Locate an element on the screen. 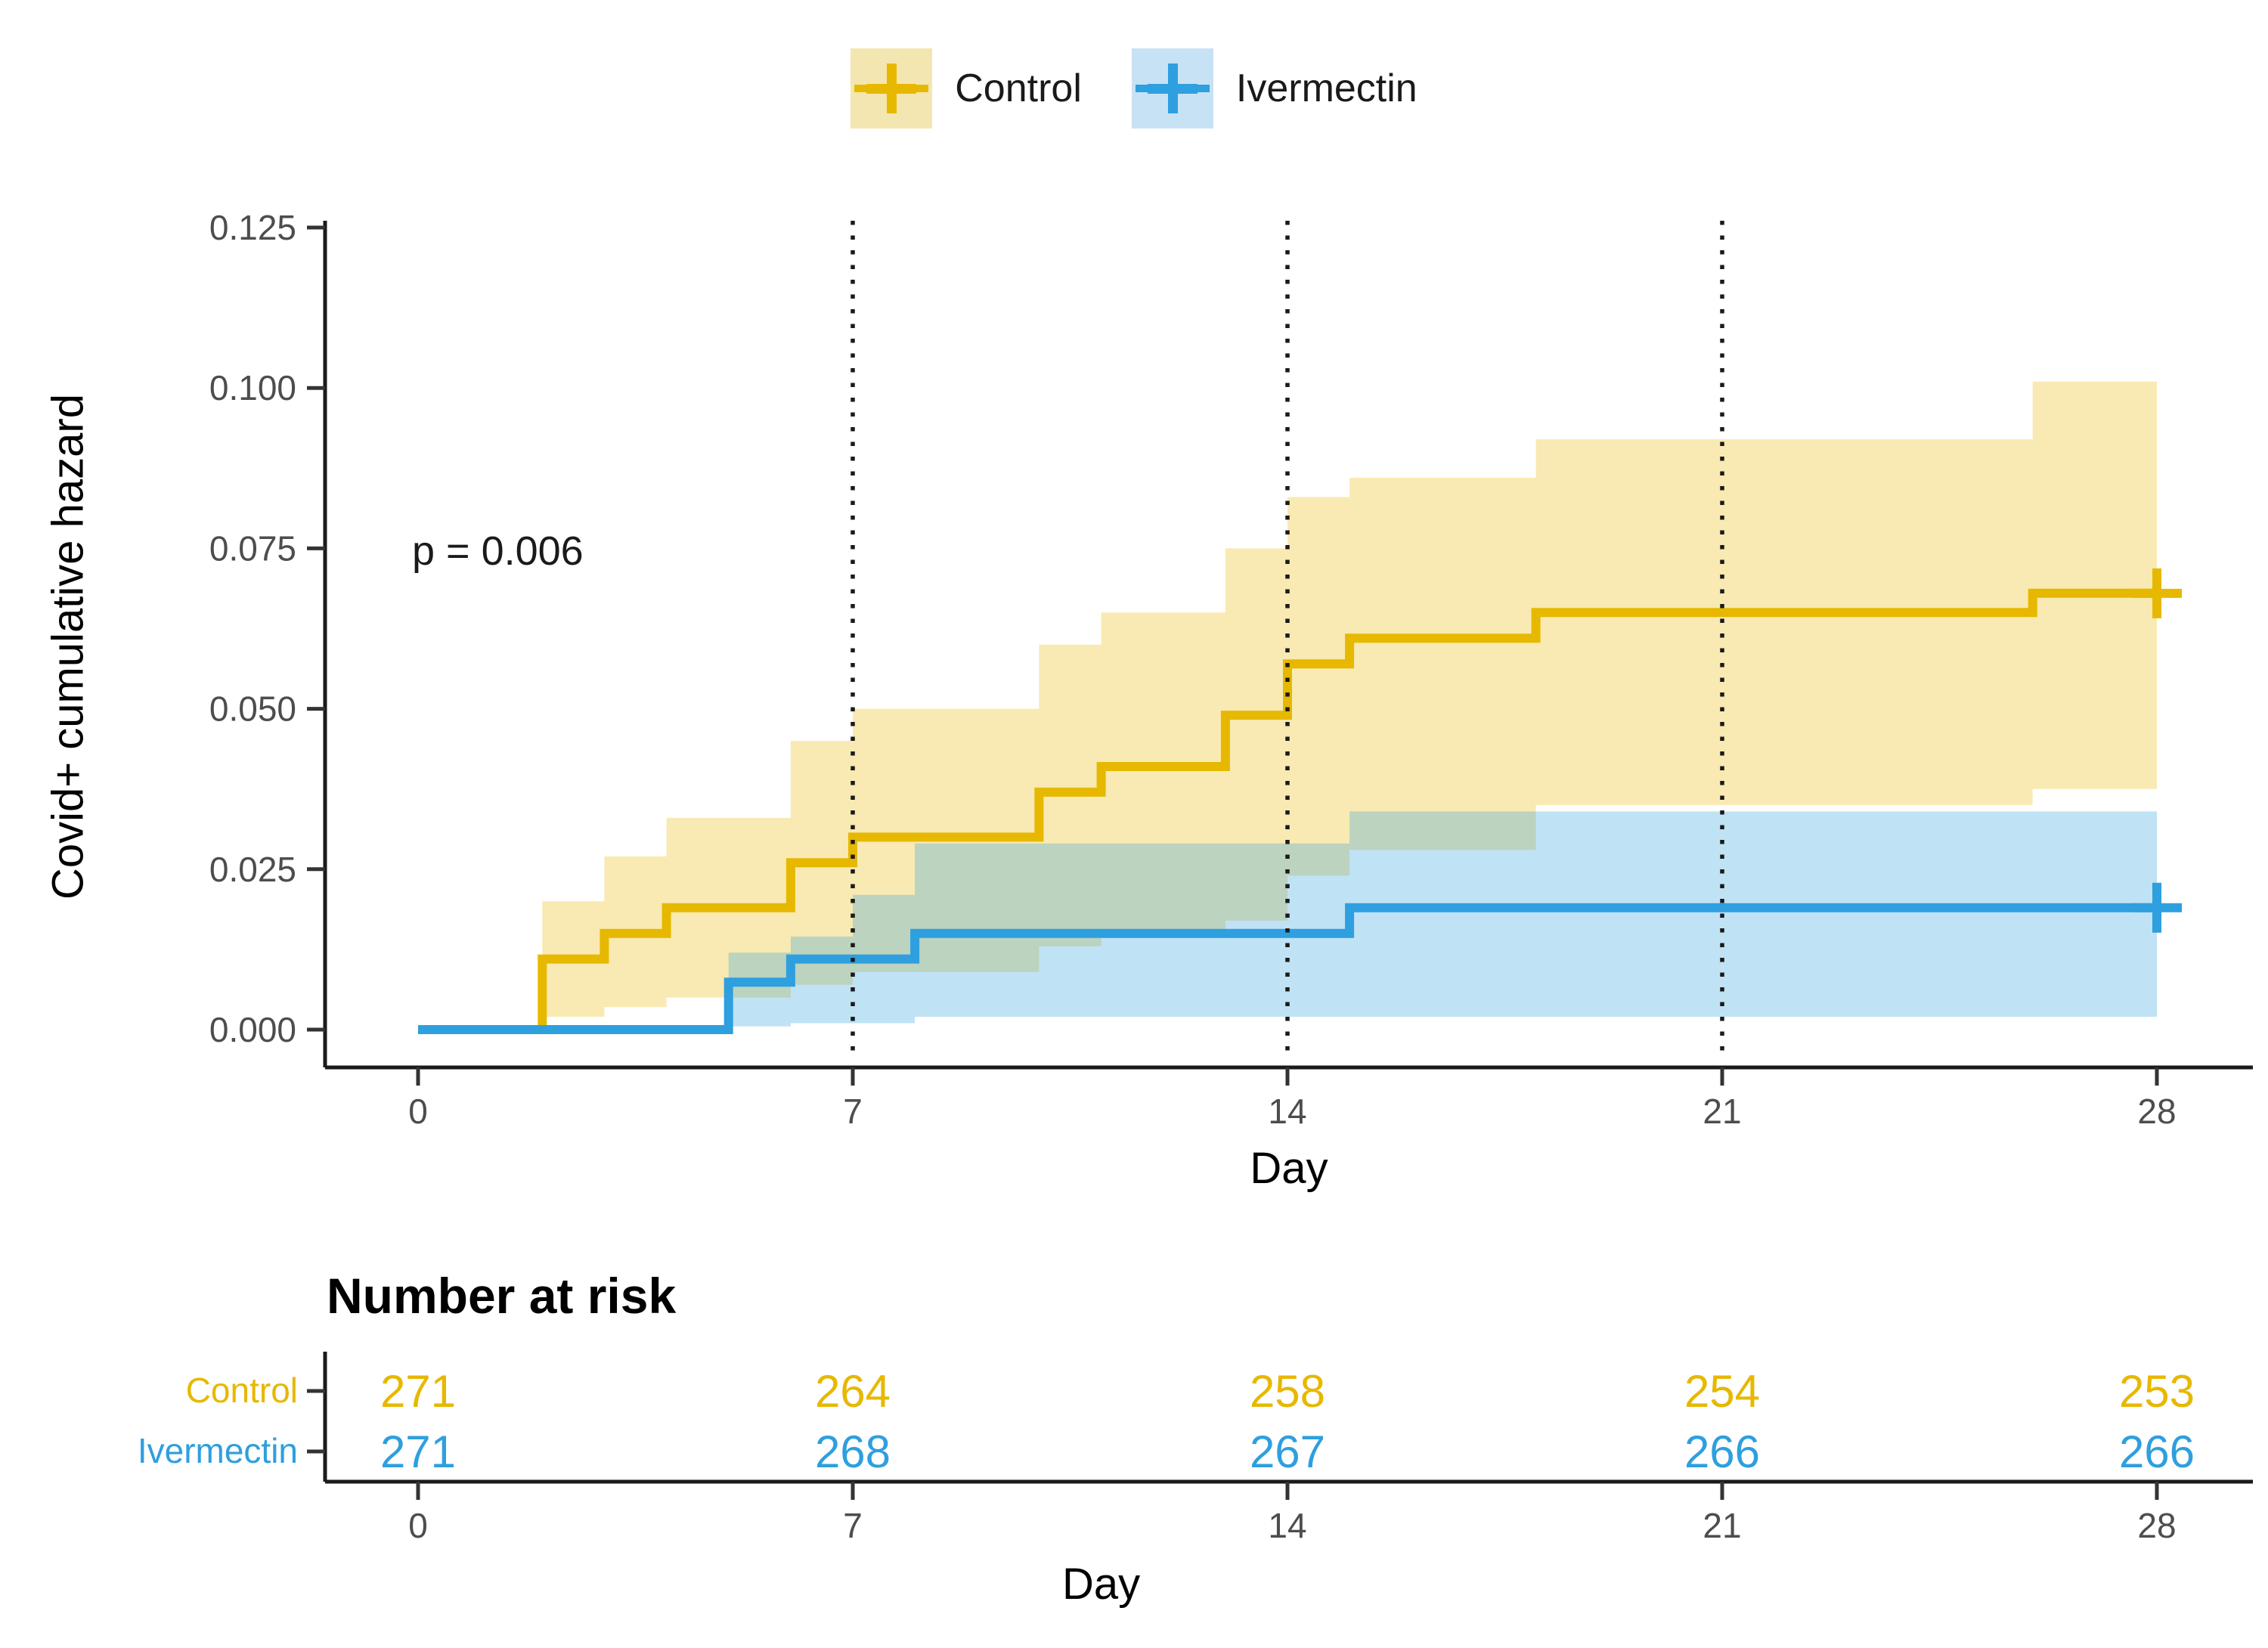 The height and width of the screenshot is (1648, 2268). pvalue-annotation: p = 0.006 is located at coordinates (498, 551).